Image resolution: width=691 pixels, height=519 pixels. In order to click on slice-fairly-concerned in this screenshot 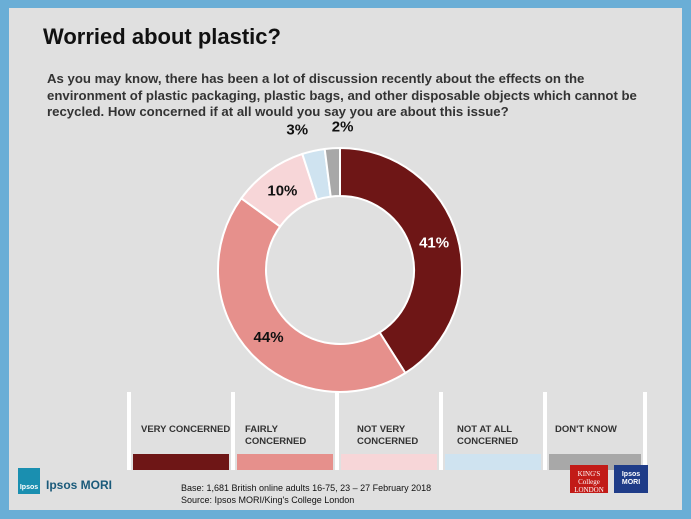, I will do `click(312, 294)`.